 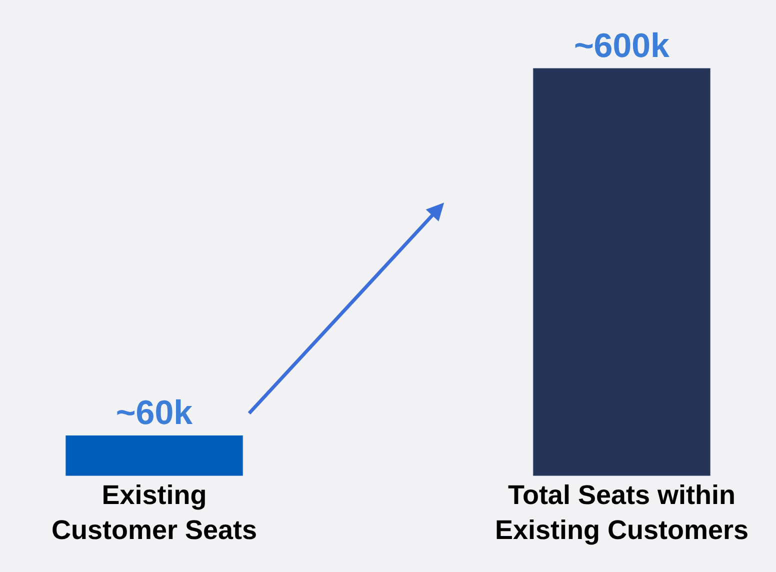 What do you see at coordinates (621, 513) in the screenshot?
I see `x-tick-label: Total Seats within Existing Customers` at bounding box center [621, 513].